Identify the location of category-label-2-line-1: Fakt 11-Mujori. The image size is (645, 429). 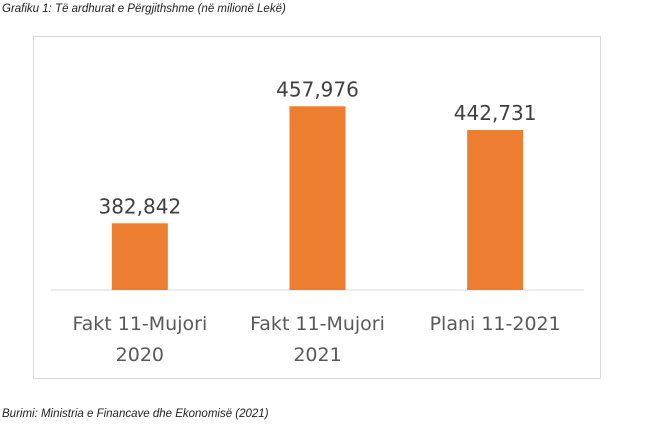
(317, 324).